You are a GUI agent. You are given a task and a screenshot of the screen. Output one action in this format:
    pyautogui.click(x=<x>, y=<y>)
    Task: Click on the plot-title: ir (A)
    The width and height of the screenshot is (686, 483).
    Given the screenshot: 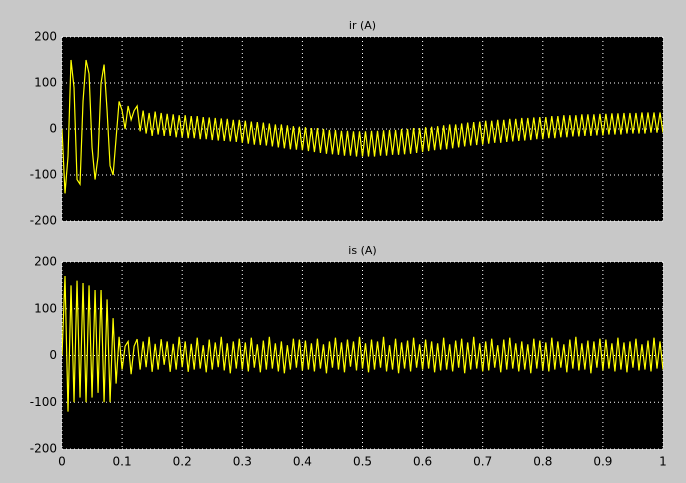 What is the action you would take?
    pyautogui.click(x=362, y=25)
    